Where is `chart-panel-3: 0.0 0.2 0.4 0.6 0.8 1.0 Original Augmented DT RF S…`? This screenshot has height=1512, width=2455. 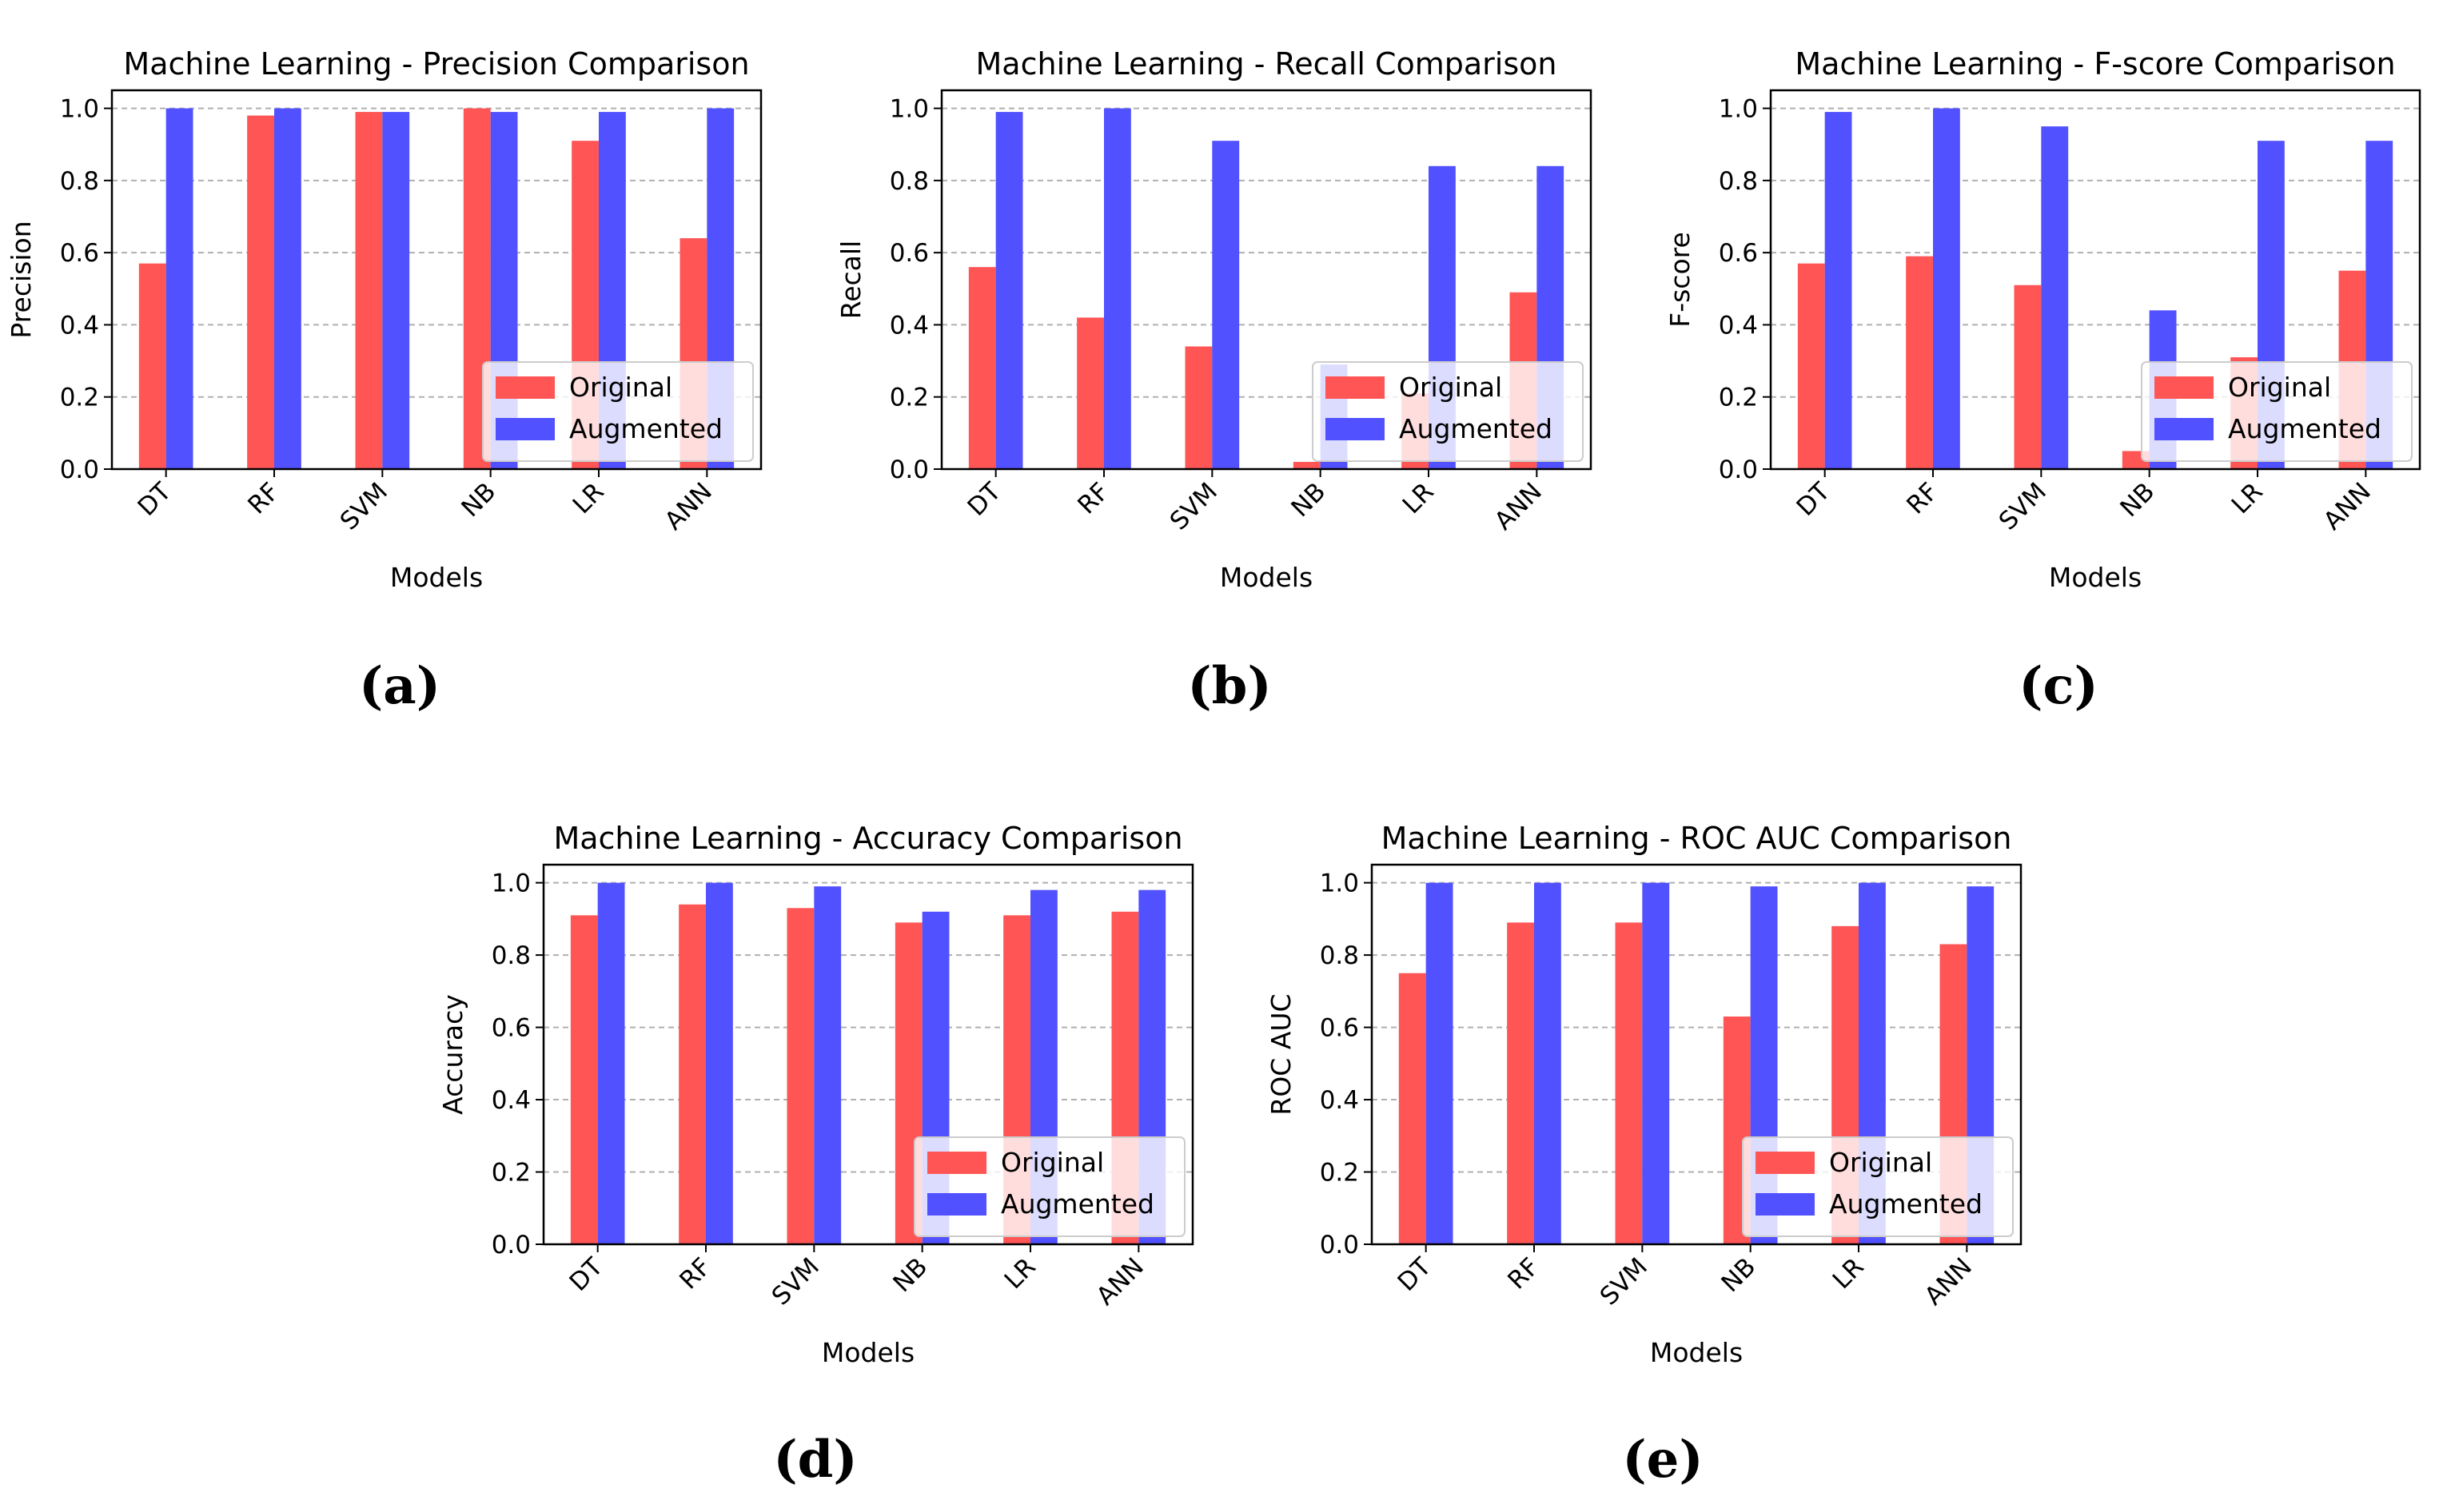 chart-panel-3: 0.0 0.2 0.4 0.6 0.8 1.0 Original Augmented DT RF S… is located at coordinates (2043, 381).